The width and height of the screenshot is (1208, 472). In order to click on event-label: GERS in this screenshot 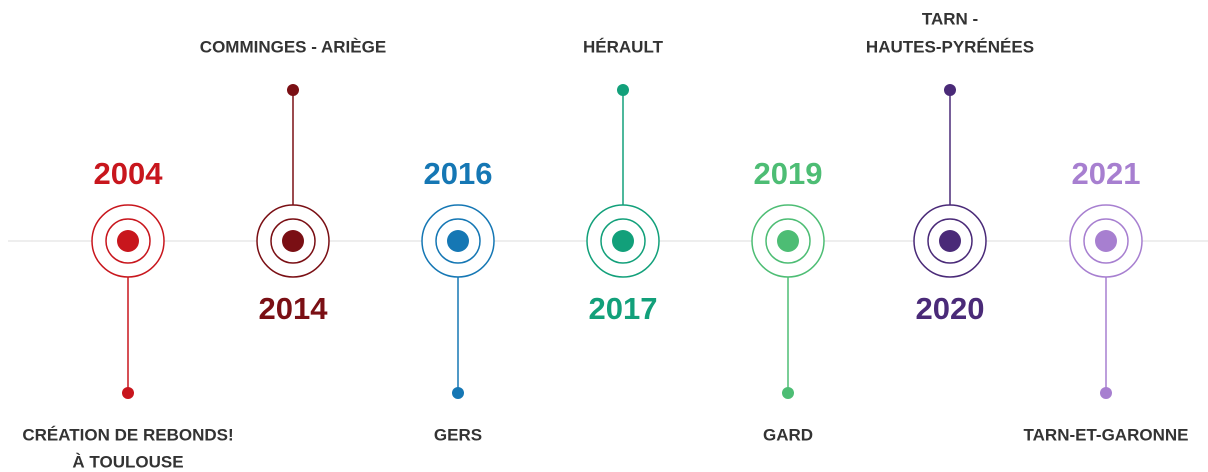, I will do `click(458, 434)`.